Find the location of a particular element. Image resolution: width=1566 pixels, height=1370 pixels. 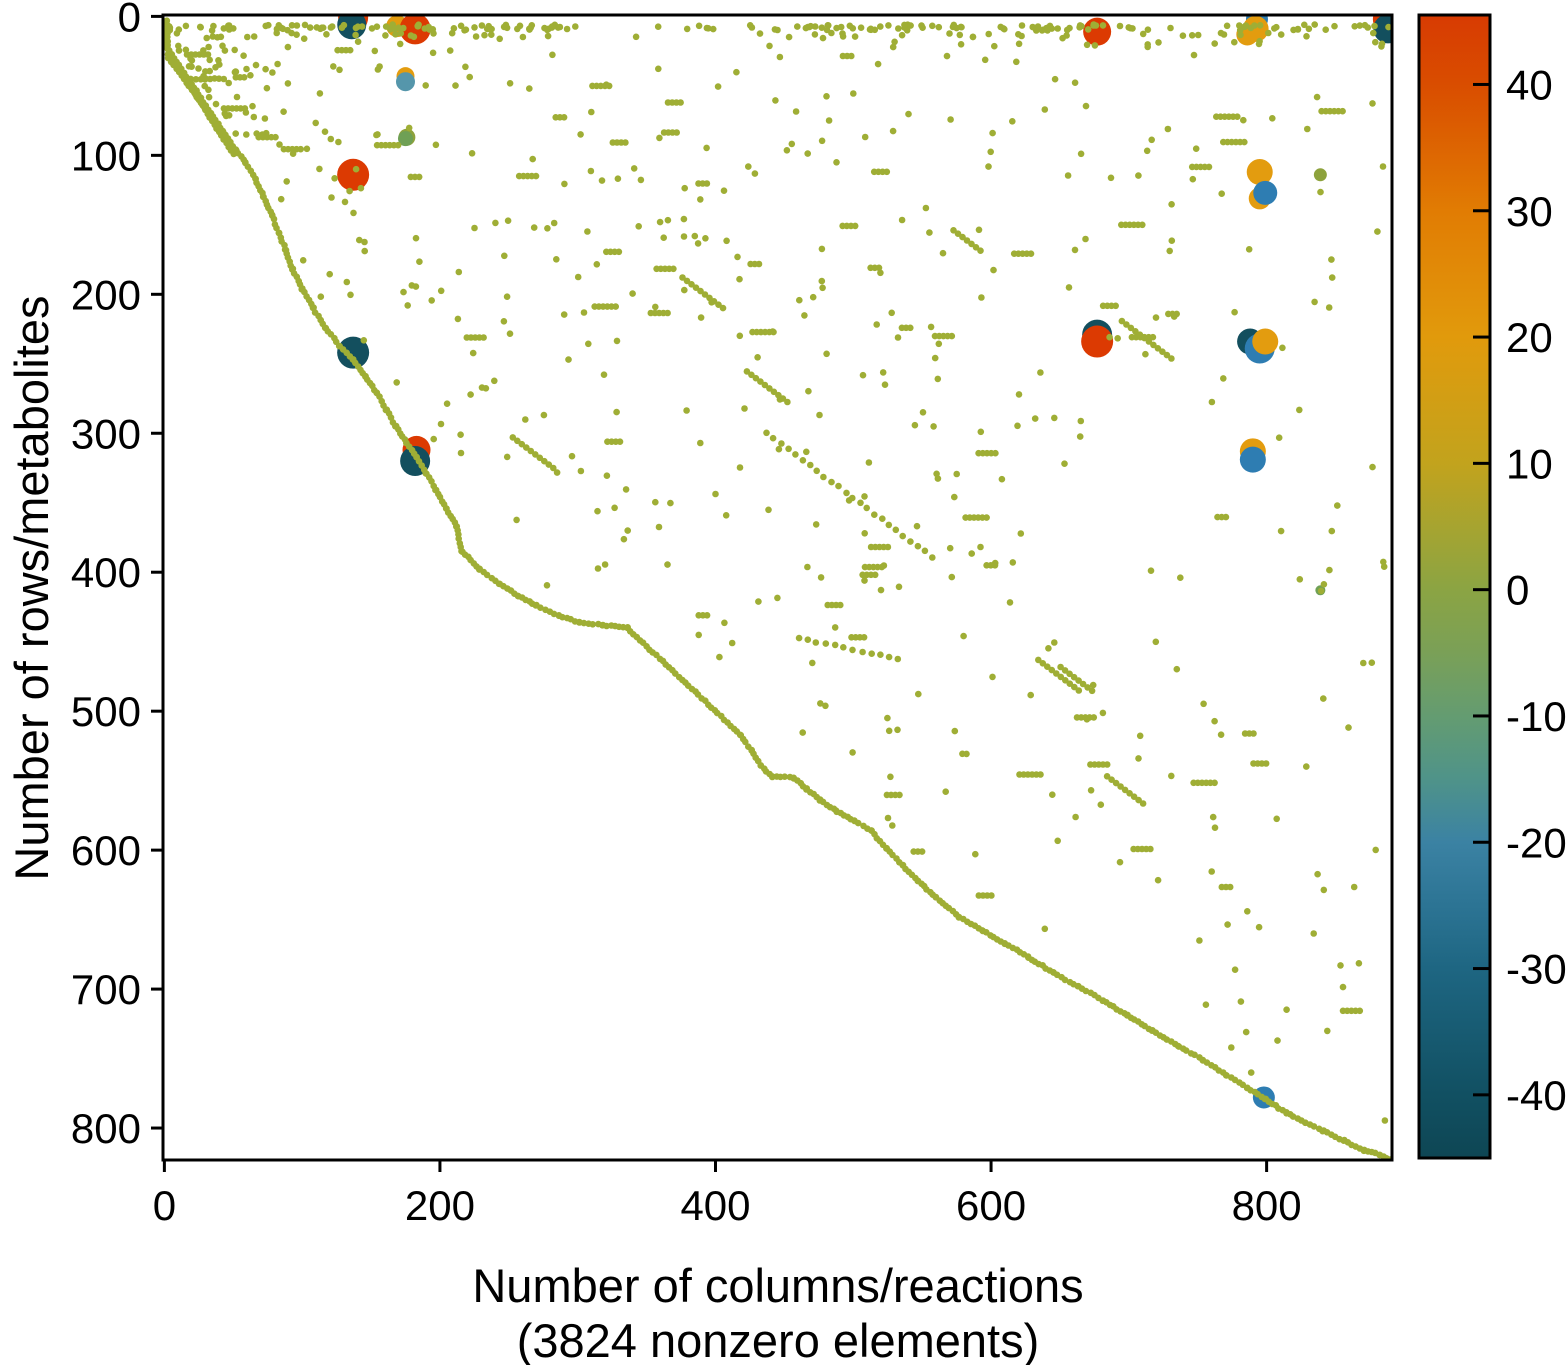

colorbar-tick-label: 20 is located at coordinates (1529, 337).